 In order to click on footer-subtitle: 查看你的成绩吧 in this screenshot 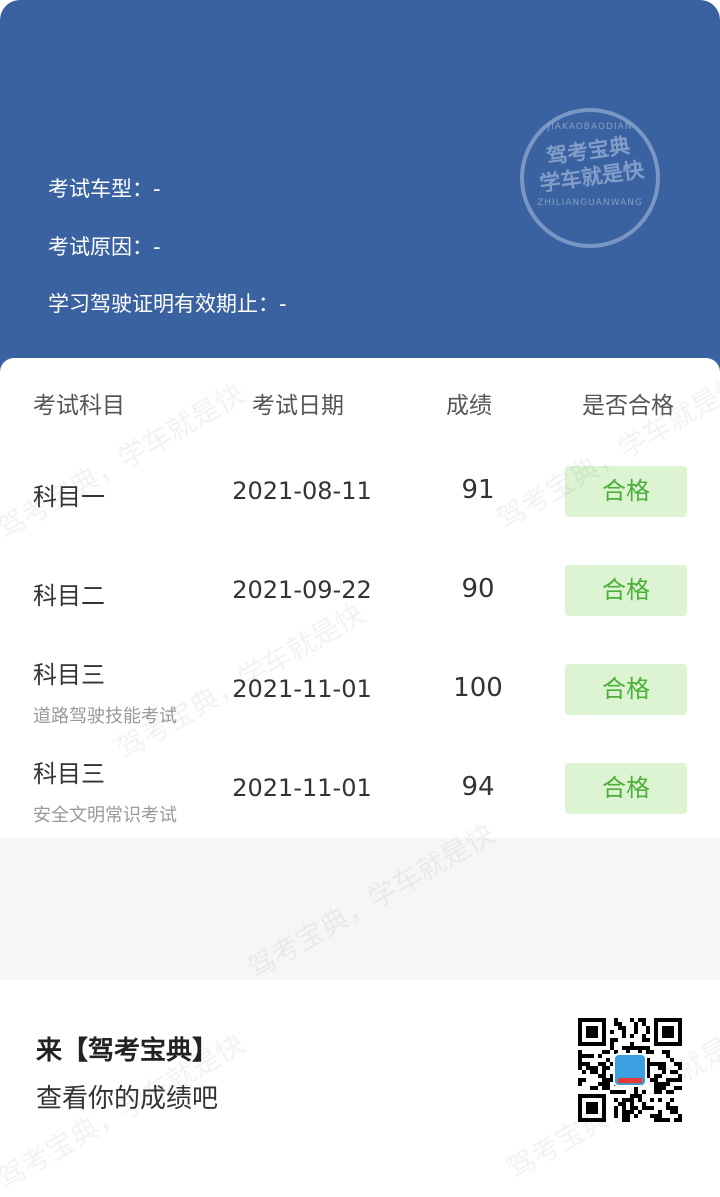, I will do `click(127, 1099)`.